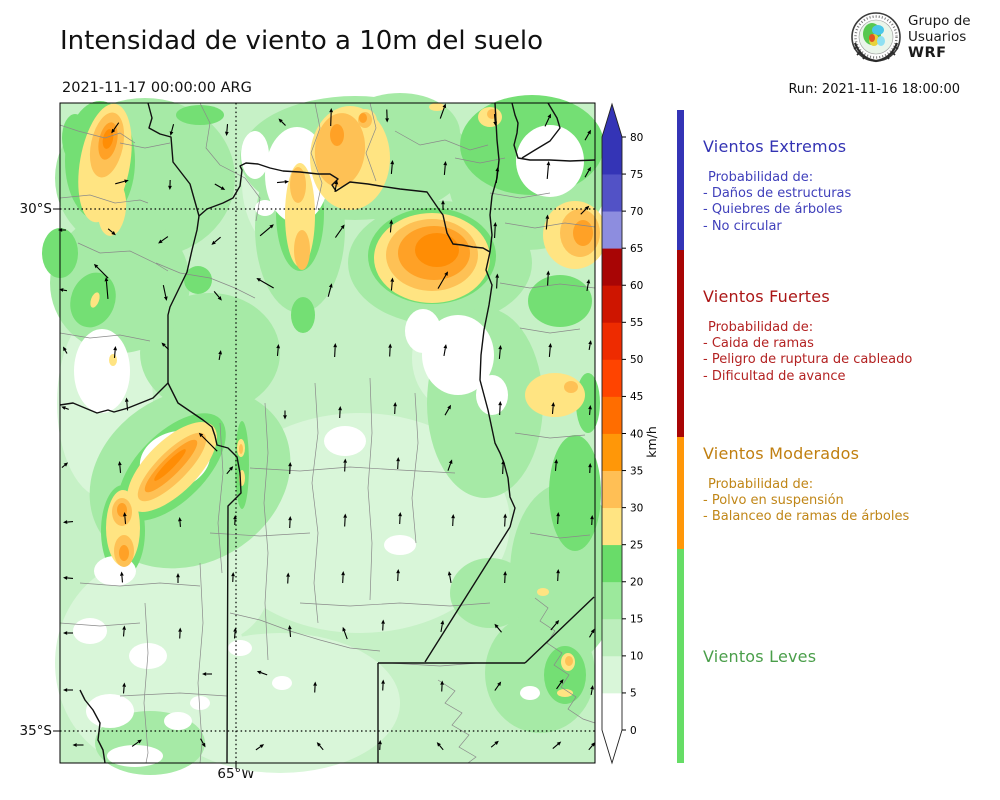 The width and height of the screenshot is (1000, 800). I want to click on legend-category-title: Vientos Extremos, so click(775, 146).